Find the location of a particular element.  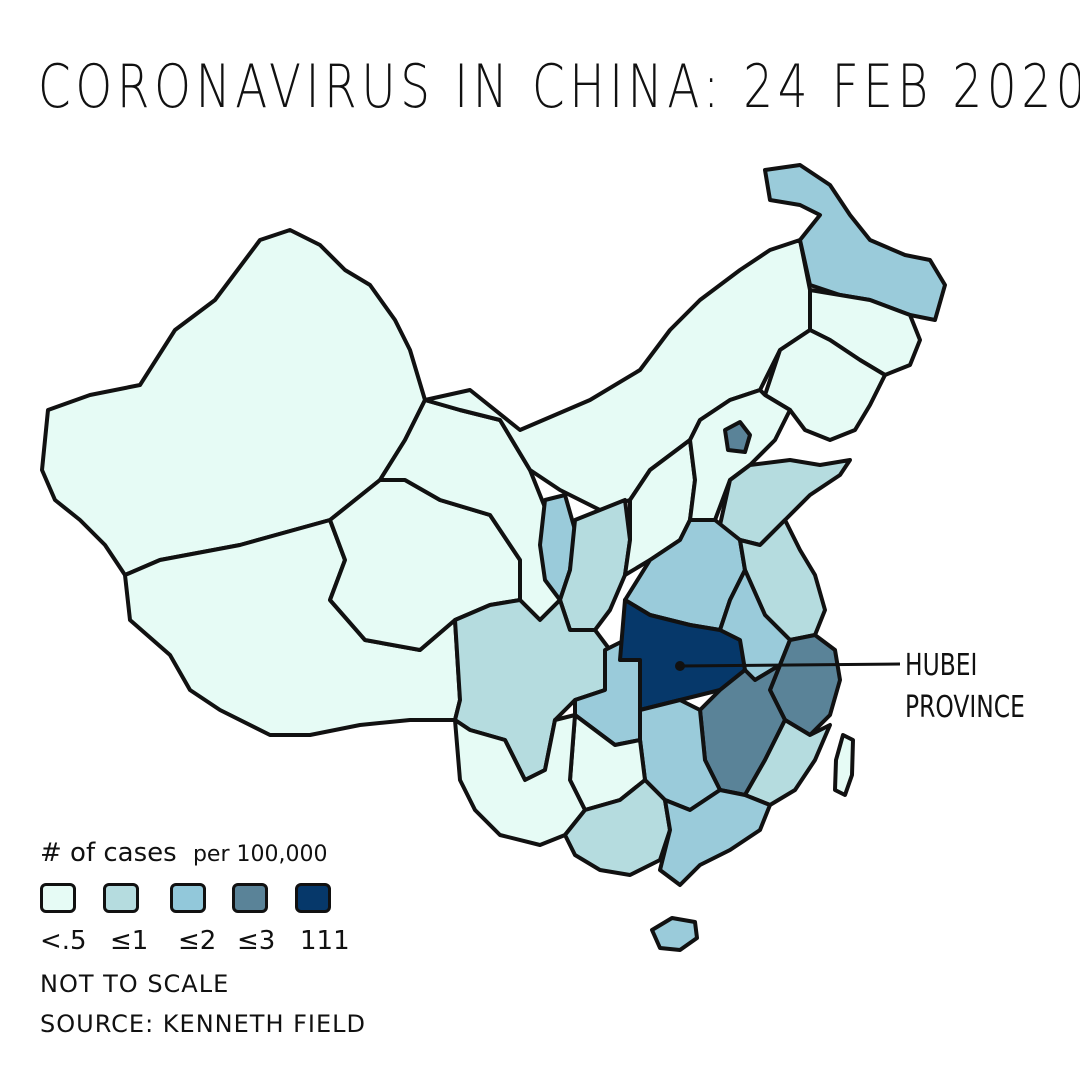

source-note: SOURCE: KENNETH FIELD is located at coordinates (203, 1024).